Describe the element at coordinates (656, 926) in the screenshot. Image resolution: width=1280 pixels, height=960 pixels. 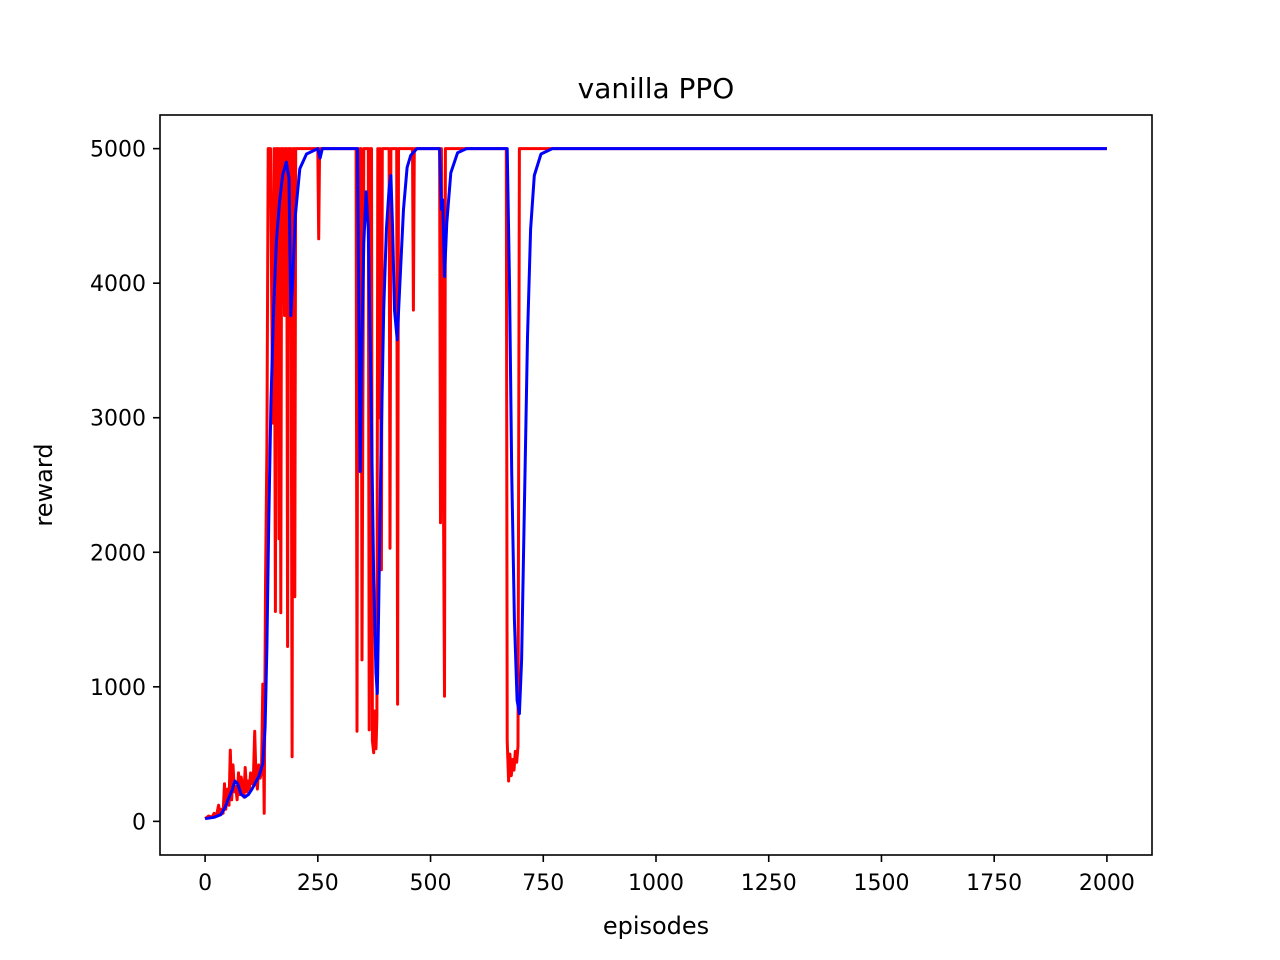
I see `x-axis-label: episodes` at that location.